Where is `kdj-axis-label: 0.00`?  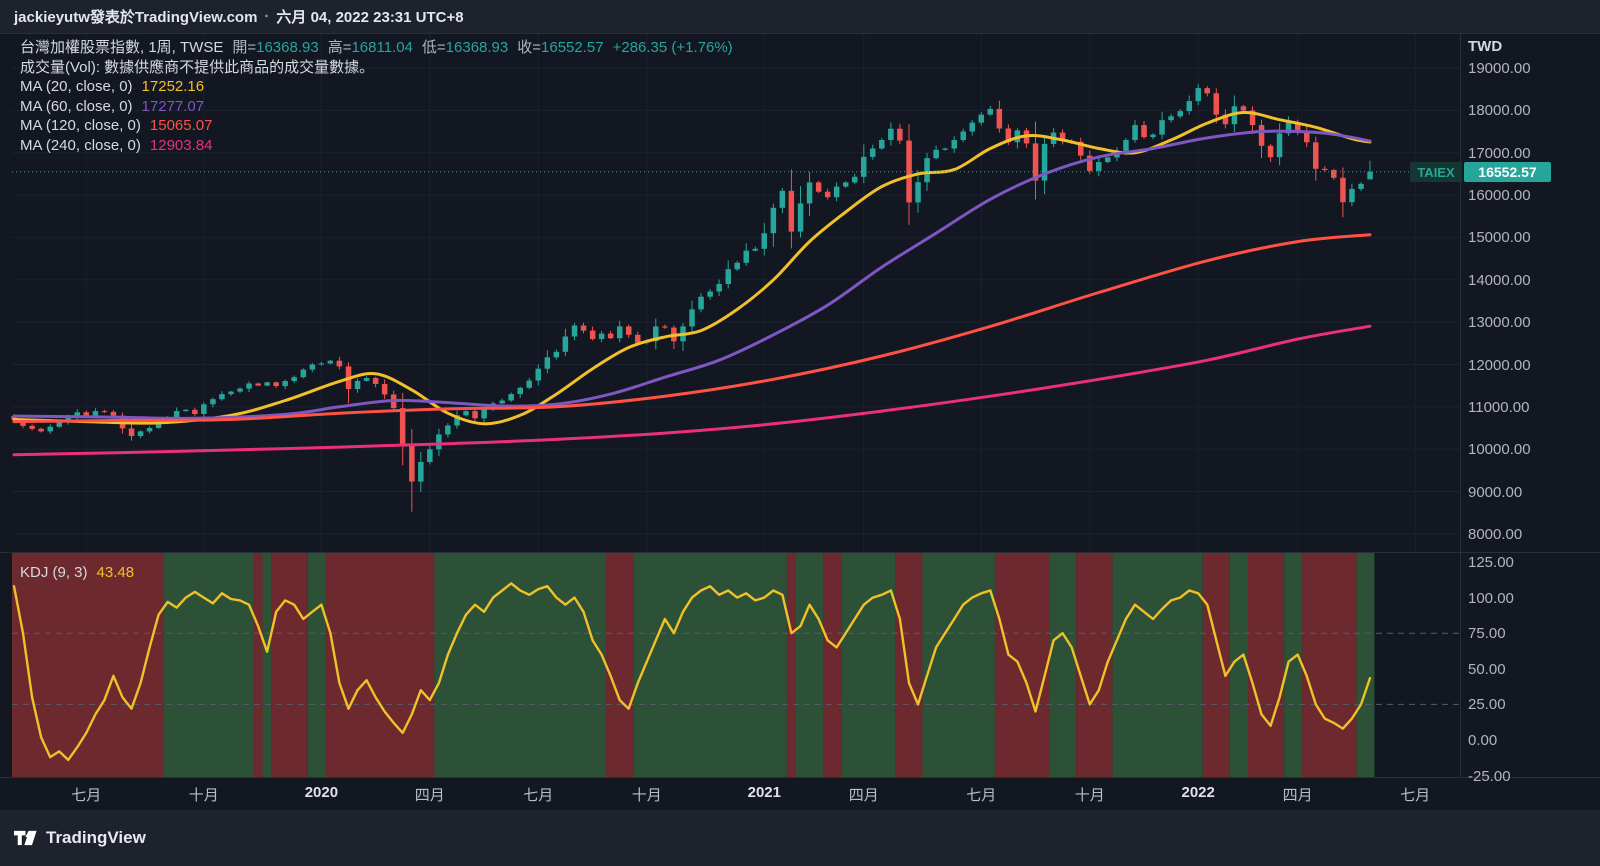
kdj-axis-label: 0.00 is located at coordinates (1483, 740).